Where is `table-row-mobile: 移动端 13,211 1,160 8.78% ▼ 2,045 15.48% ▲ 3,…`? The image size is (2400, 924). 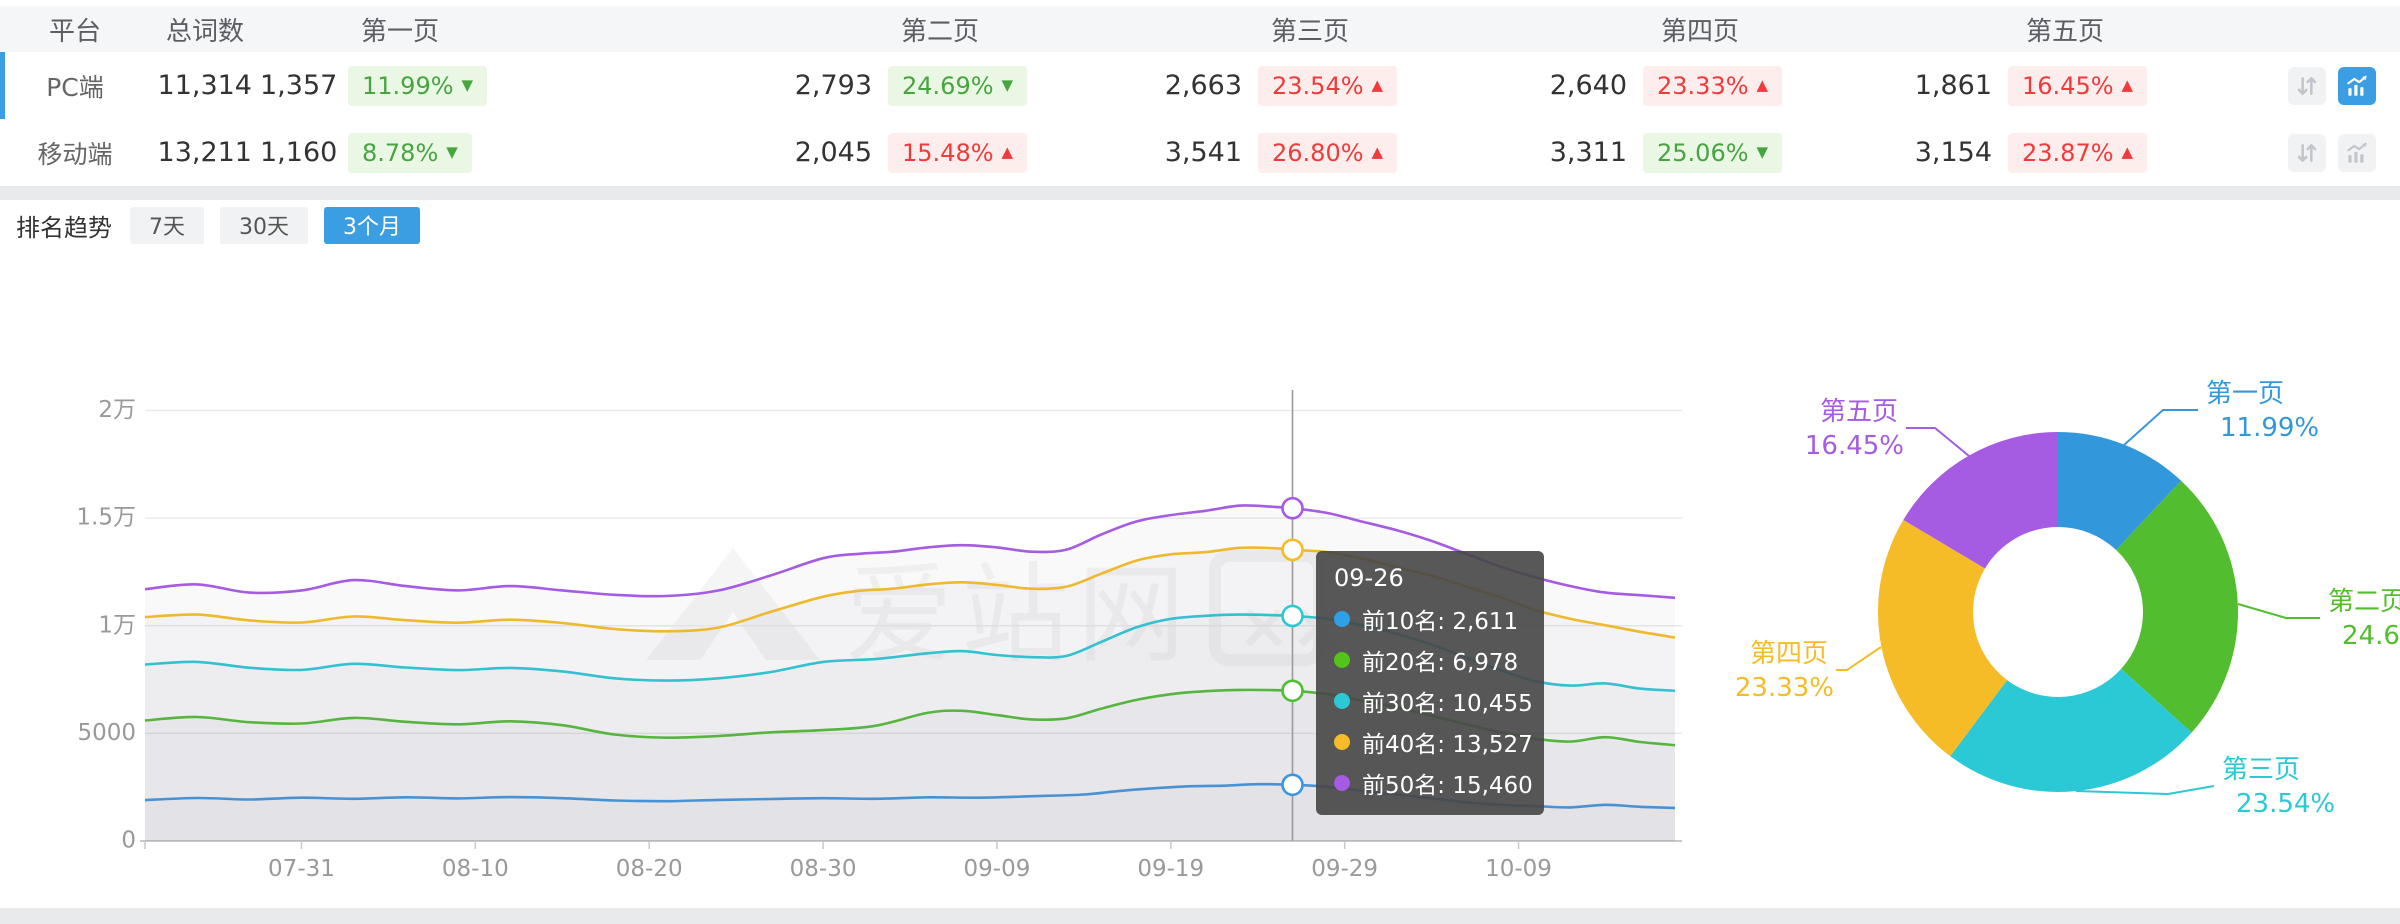 table-row-mobile: 移动端 13,211 1,160 8.78% ▼ 2,045 15.48% ▲ 3,… is located at coordinates (1200, 152).